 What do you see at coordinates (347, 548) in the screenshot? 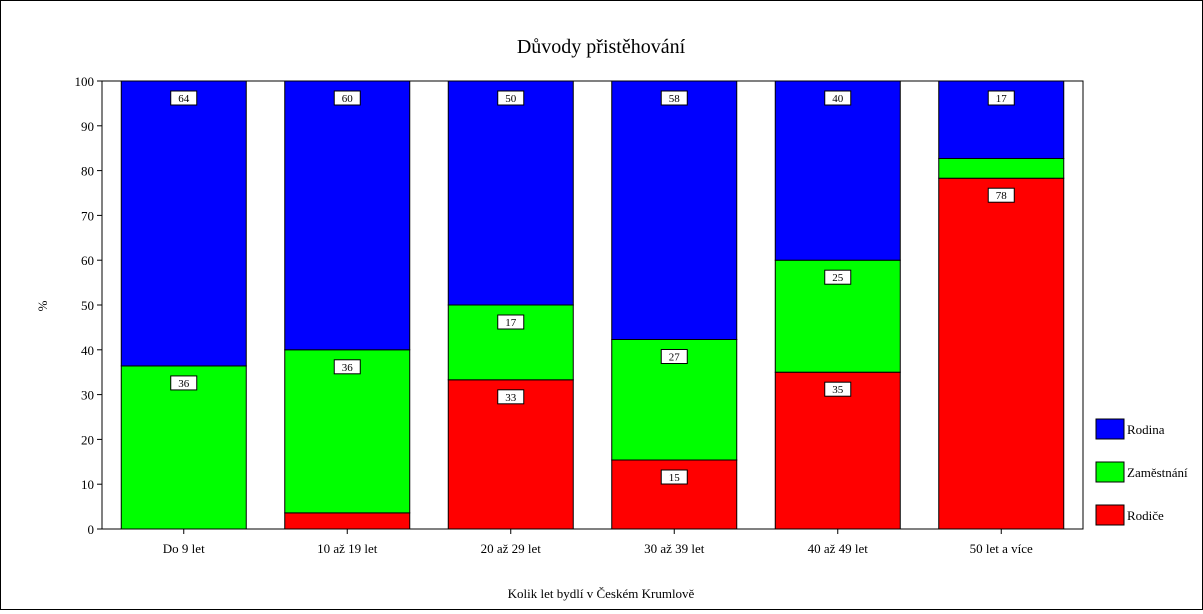
I see `x-tick-label: 10 až 19 let` at bounding box center [347, 548].